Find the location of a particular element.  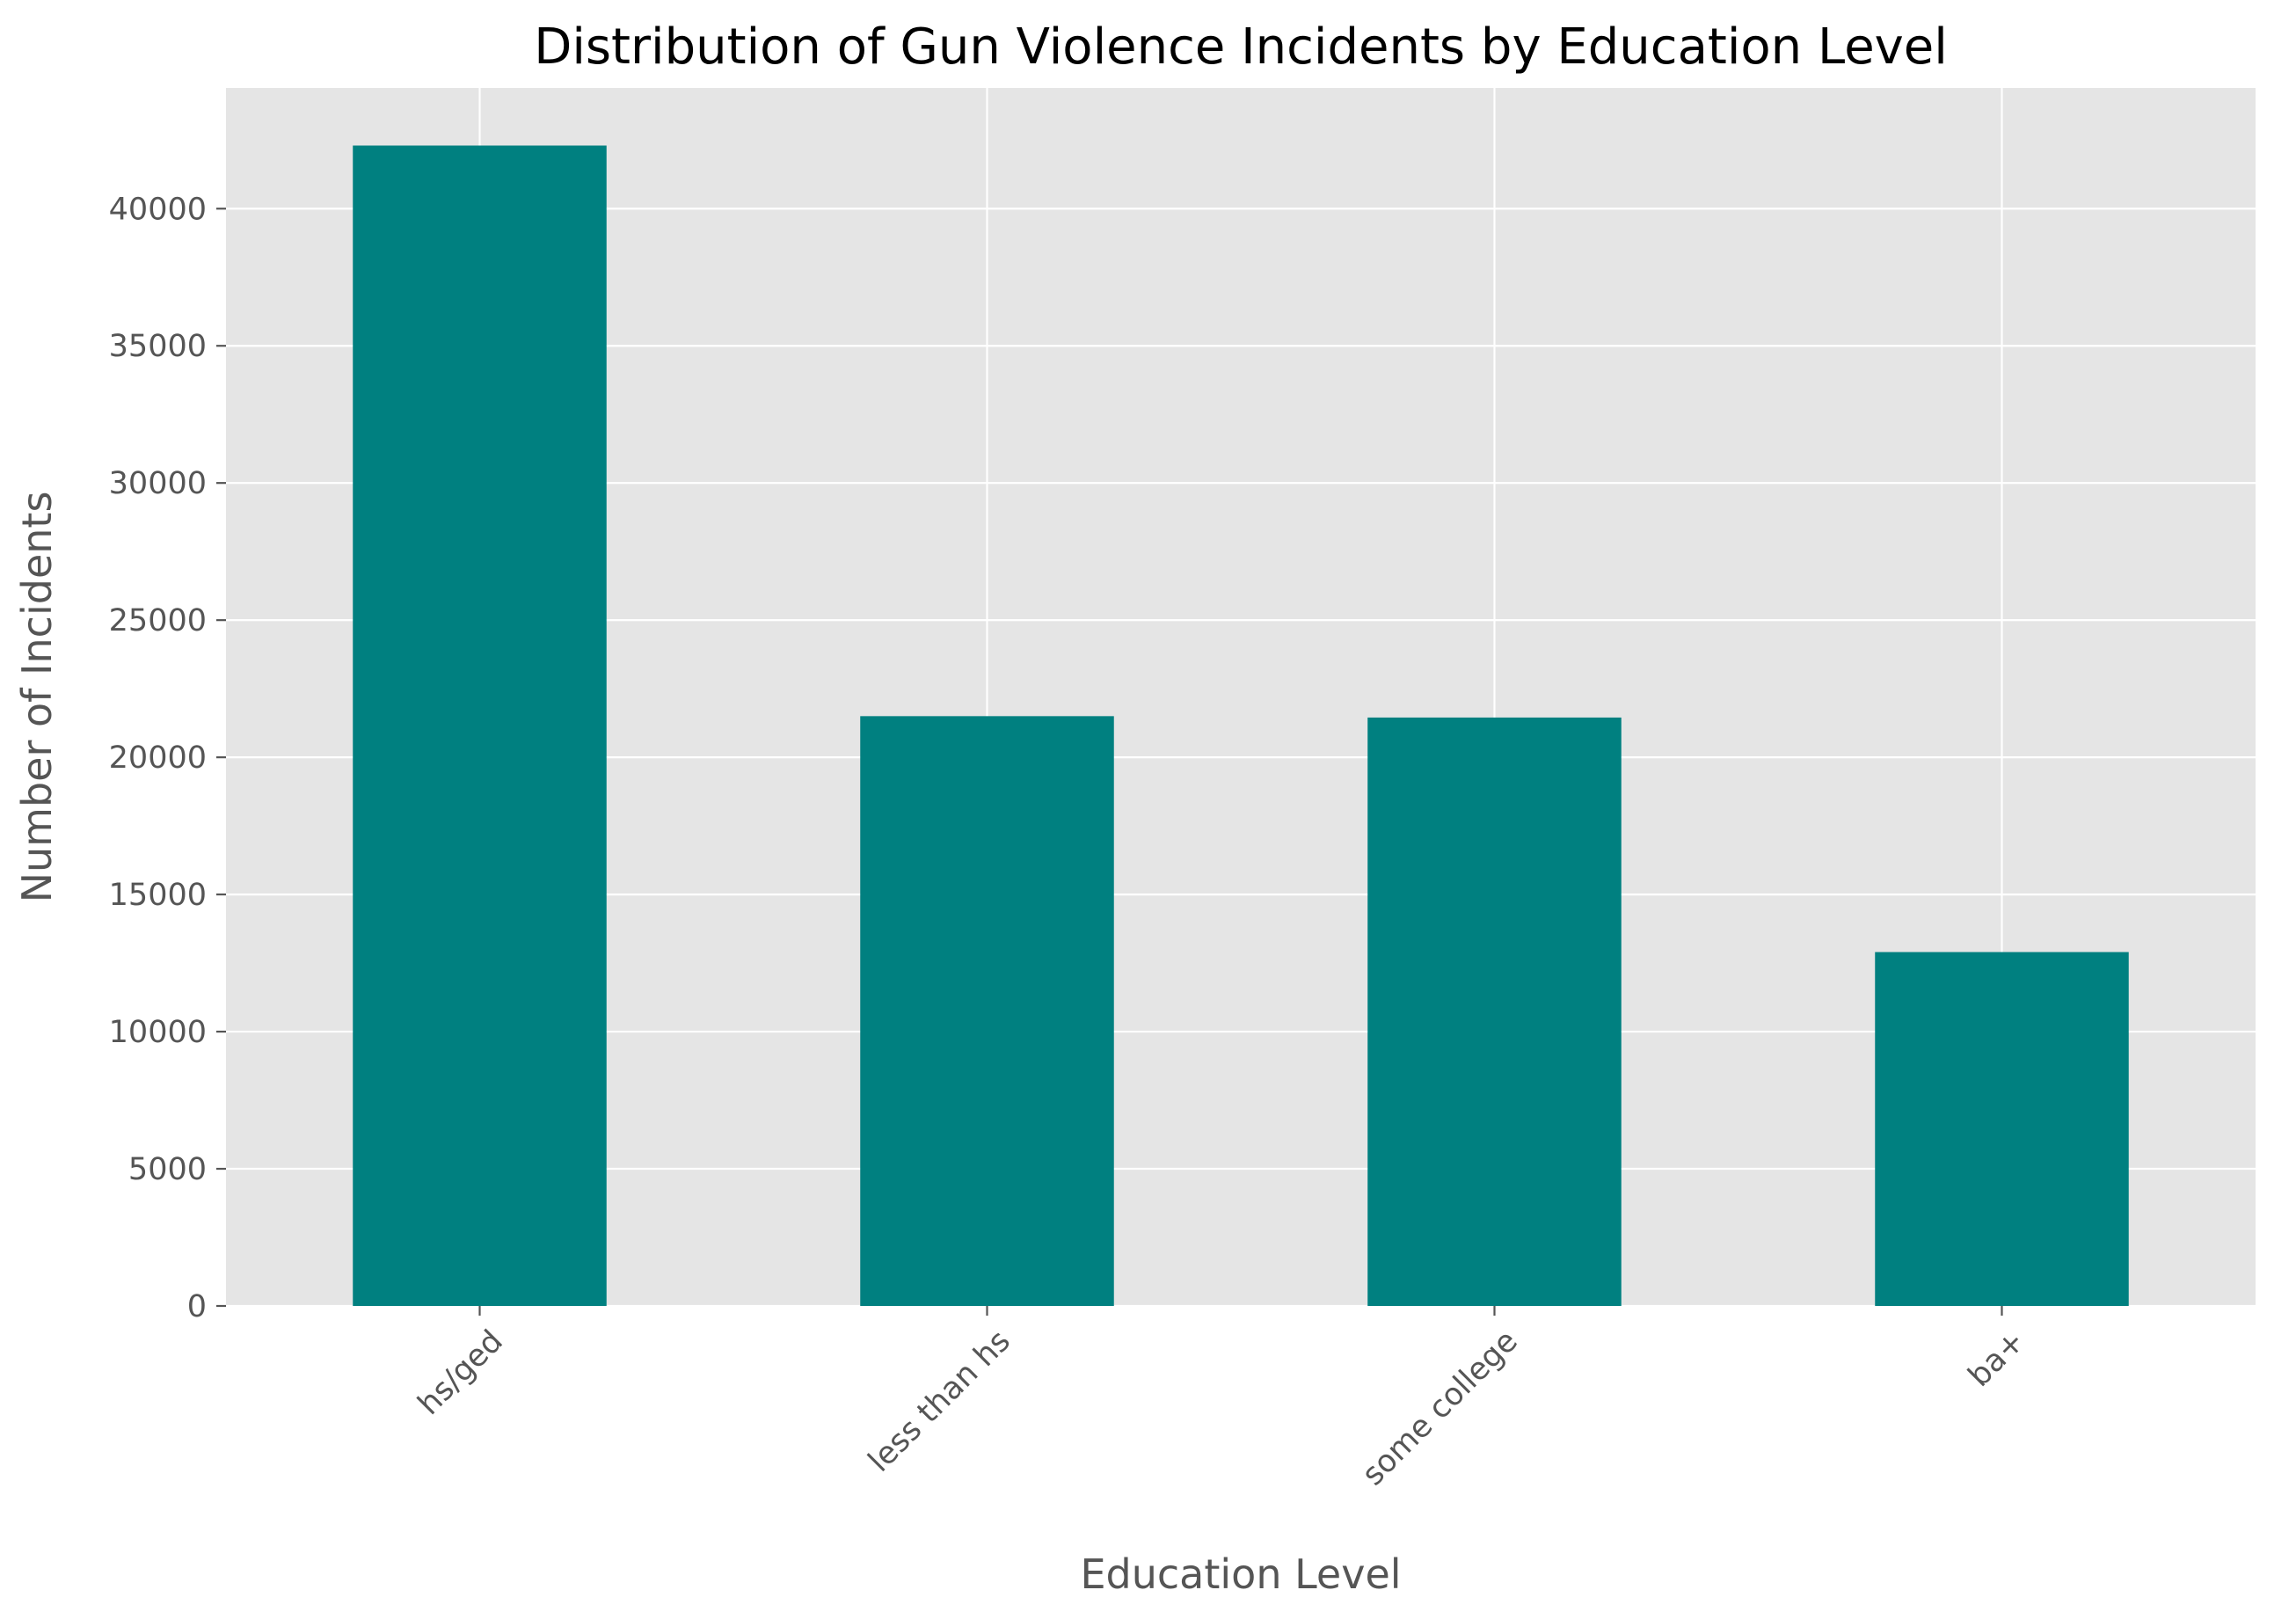

y-tick-label: 40000 is located at coordinates (158, 210).